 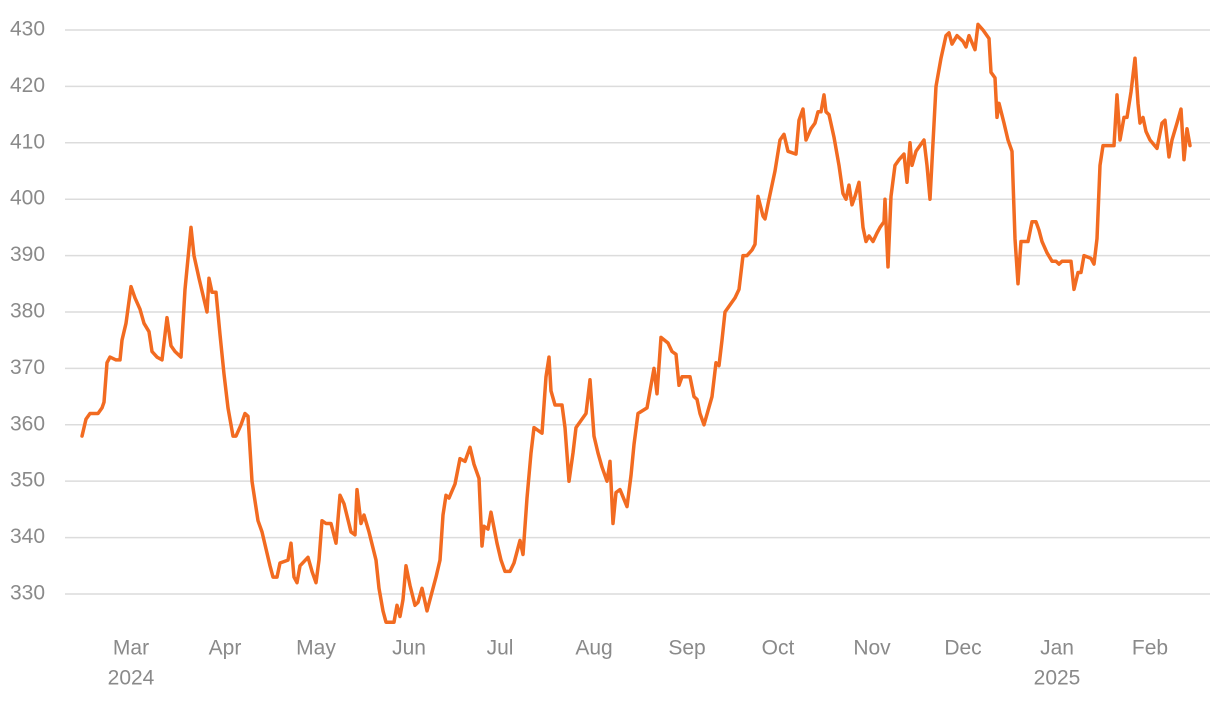 What do you see at coordinates (27, 311) in the screenshot?
I see `y-tick-label: 380` at bounding box center [27, 311].